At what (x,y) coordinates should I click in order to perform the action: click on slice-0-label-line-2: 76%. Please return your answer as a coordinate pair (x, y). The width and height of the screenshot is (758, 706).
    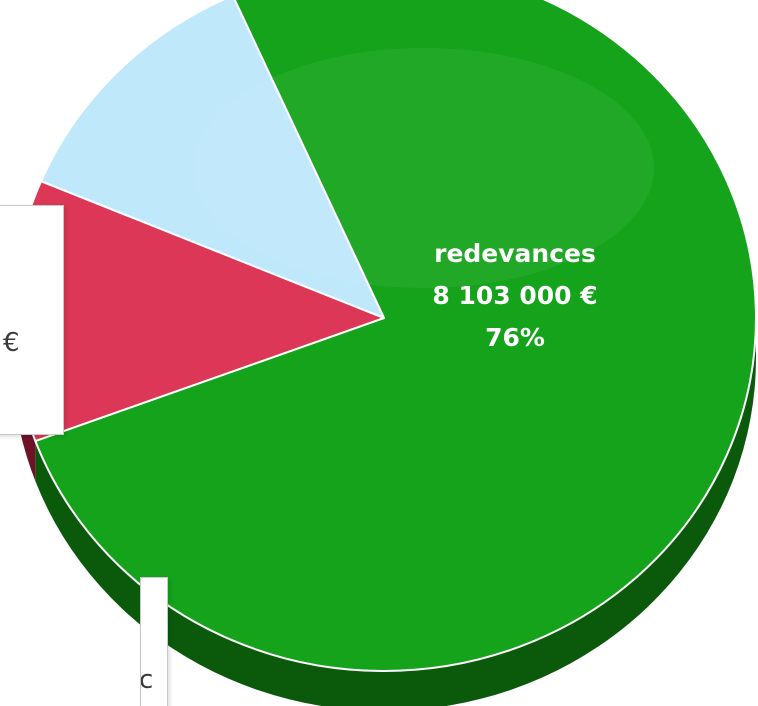
    Looking at the image, I should click on (515, 337).